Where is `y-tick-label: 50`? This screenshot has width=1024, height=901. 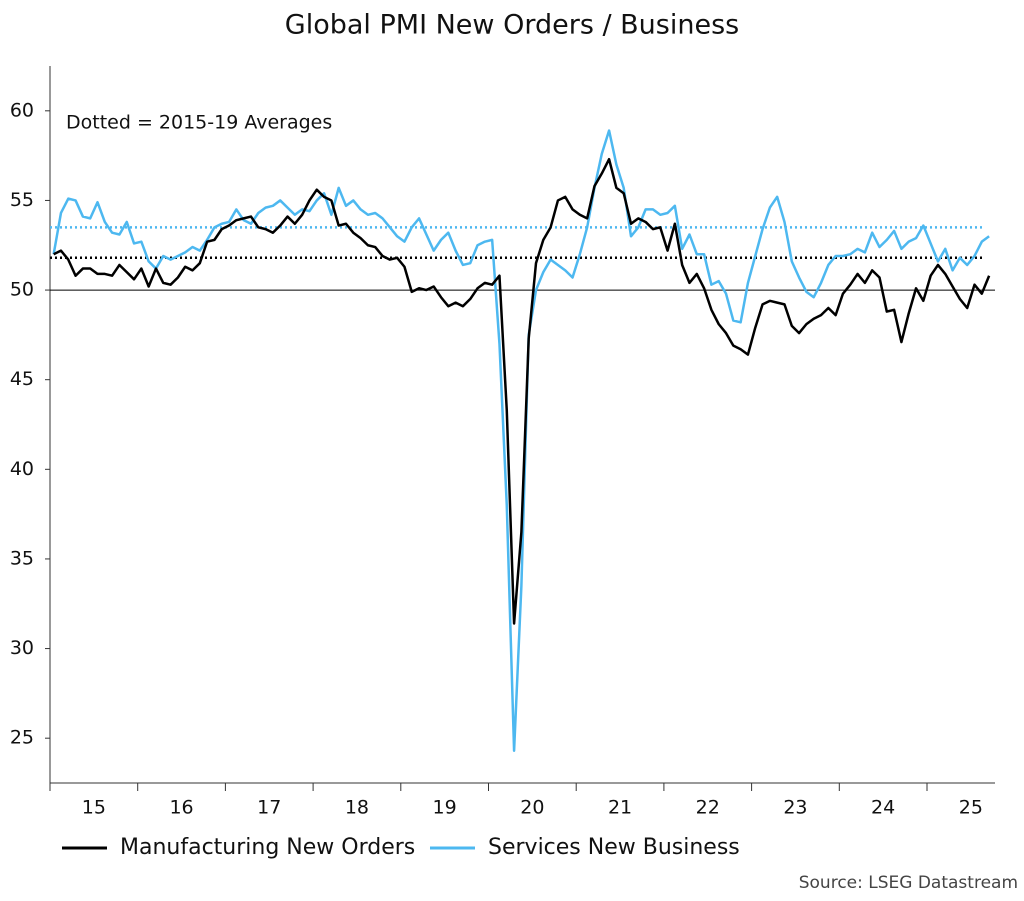 y-tick-label: 50 is located at coordinates (22, 290).